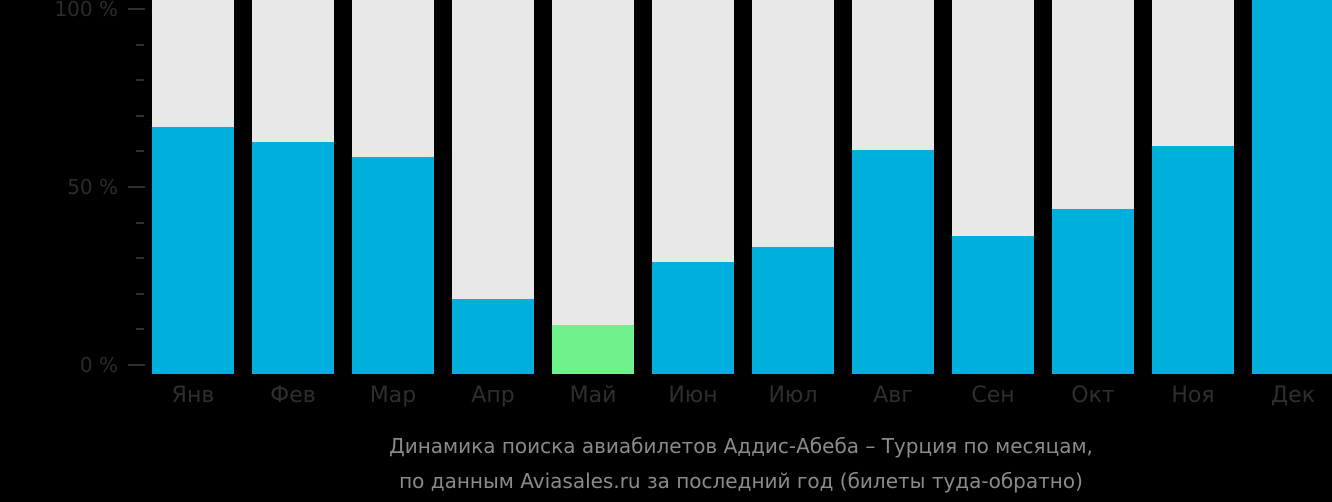 This screenshot has width=1332, height=502. I want to click on x-tick-label: Авг, so click(893, 395).